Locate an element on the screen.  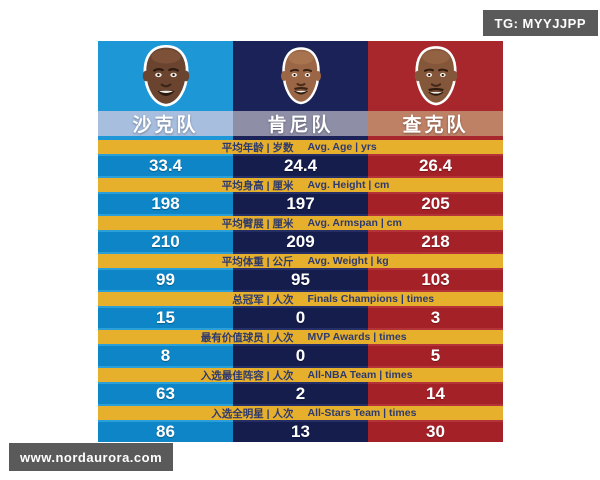
stat-header-band: 入选最佳阵容 | 人次 All-NBA Team | times is located at coordinates (300, 375).